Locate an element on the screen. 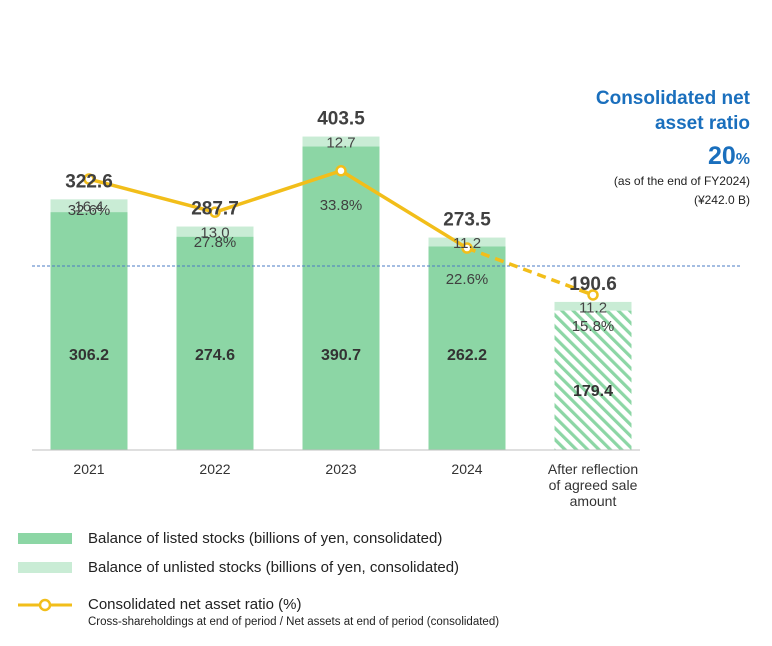 The height and width of the screenshot is (646, 772). unlisted-value-label-0: 16.4 is located at coordinates (88, 207).